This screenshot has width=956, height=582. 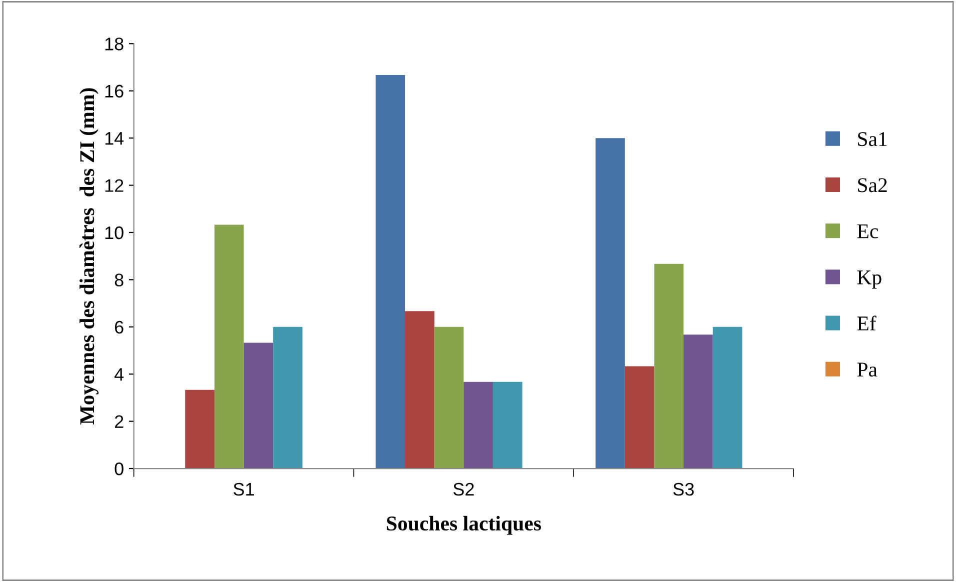 What do you see at coordinates (872, 139) in the screenshot?
I see `legend-label: Sa1` at bounding box center [872, 139].